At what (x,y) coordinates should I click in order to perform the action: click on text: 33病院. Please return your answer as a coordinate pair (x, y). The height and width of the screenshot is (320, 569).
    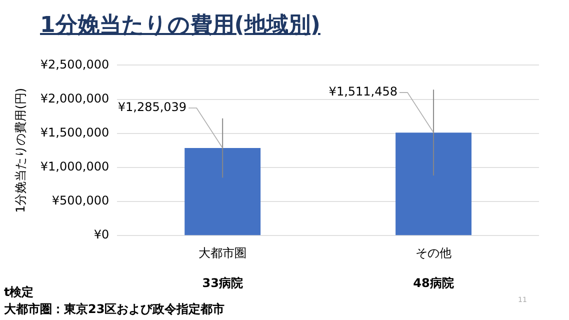
    Looking at the image, I should click on (222, 283).